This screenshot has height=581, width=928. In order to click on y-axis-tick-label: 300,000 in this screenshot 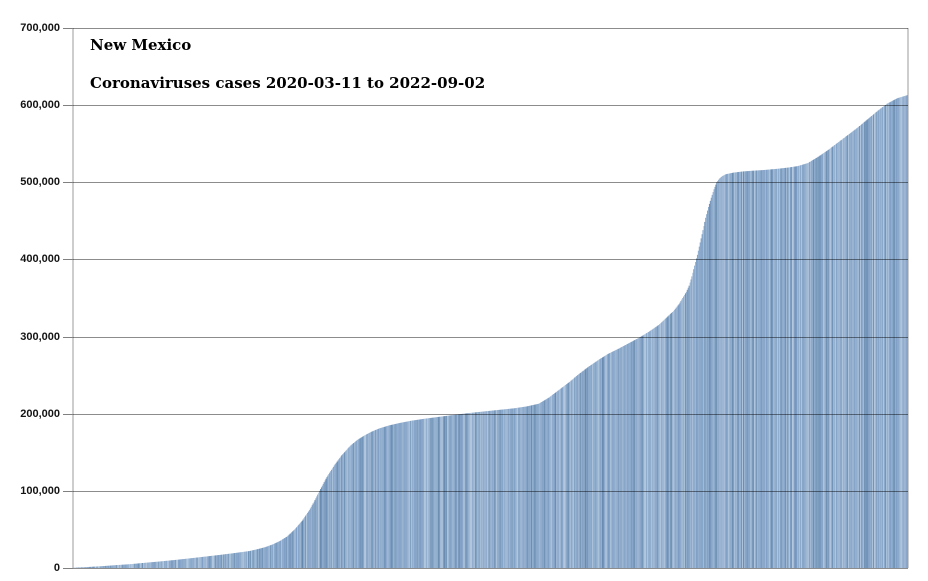, I will do `click(40, 336)`.